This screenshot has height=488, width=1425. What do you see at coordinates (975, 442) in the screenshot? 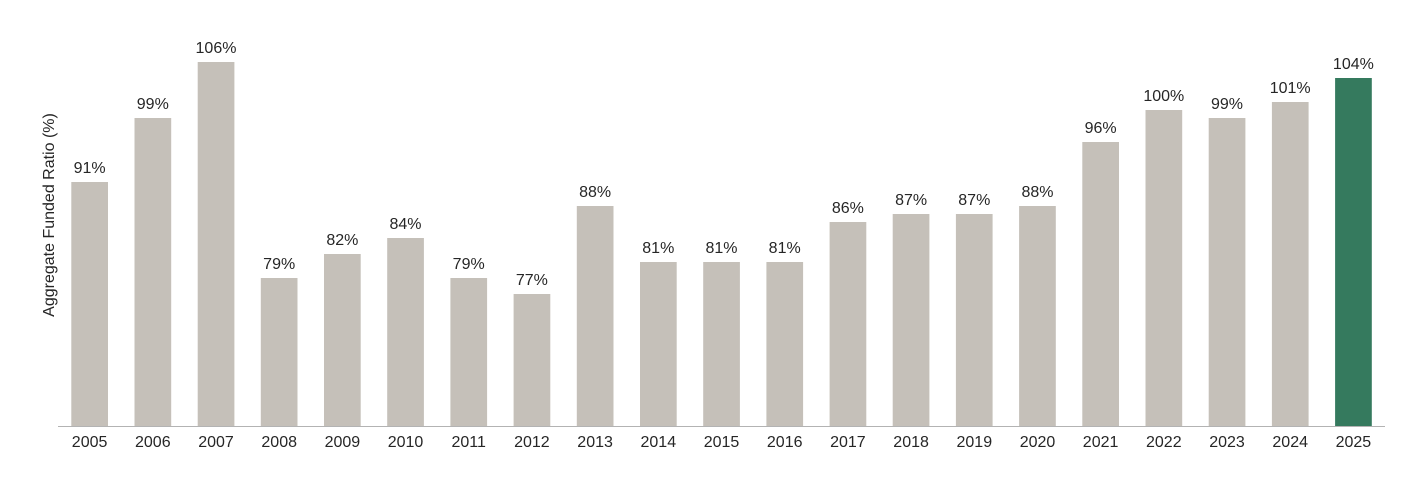
I see `x-tick-label-2019: 2019` at bounding box center [975, 442].